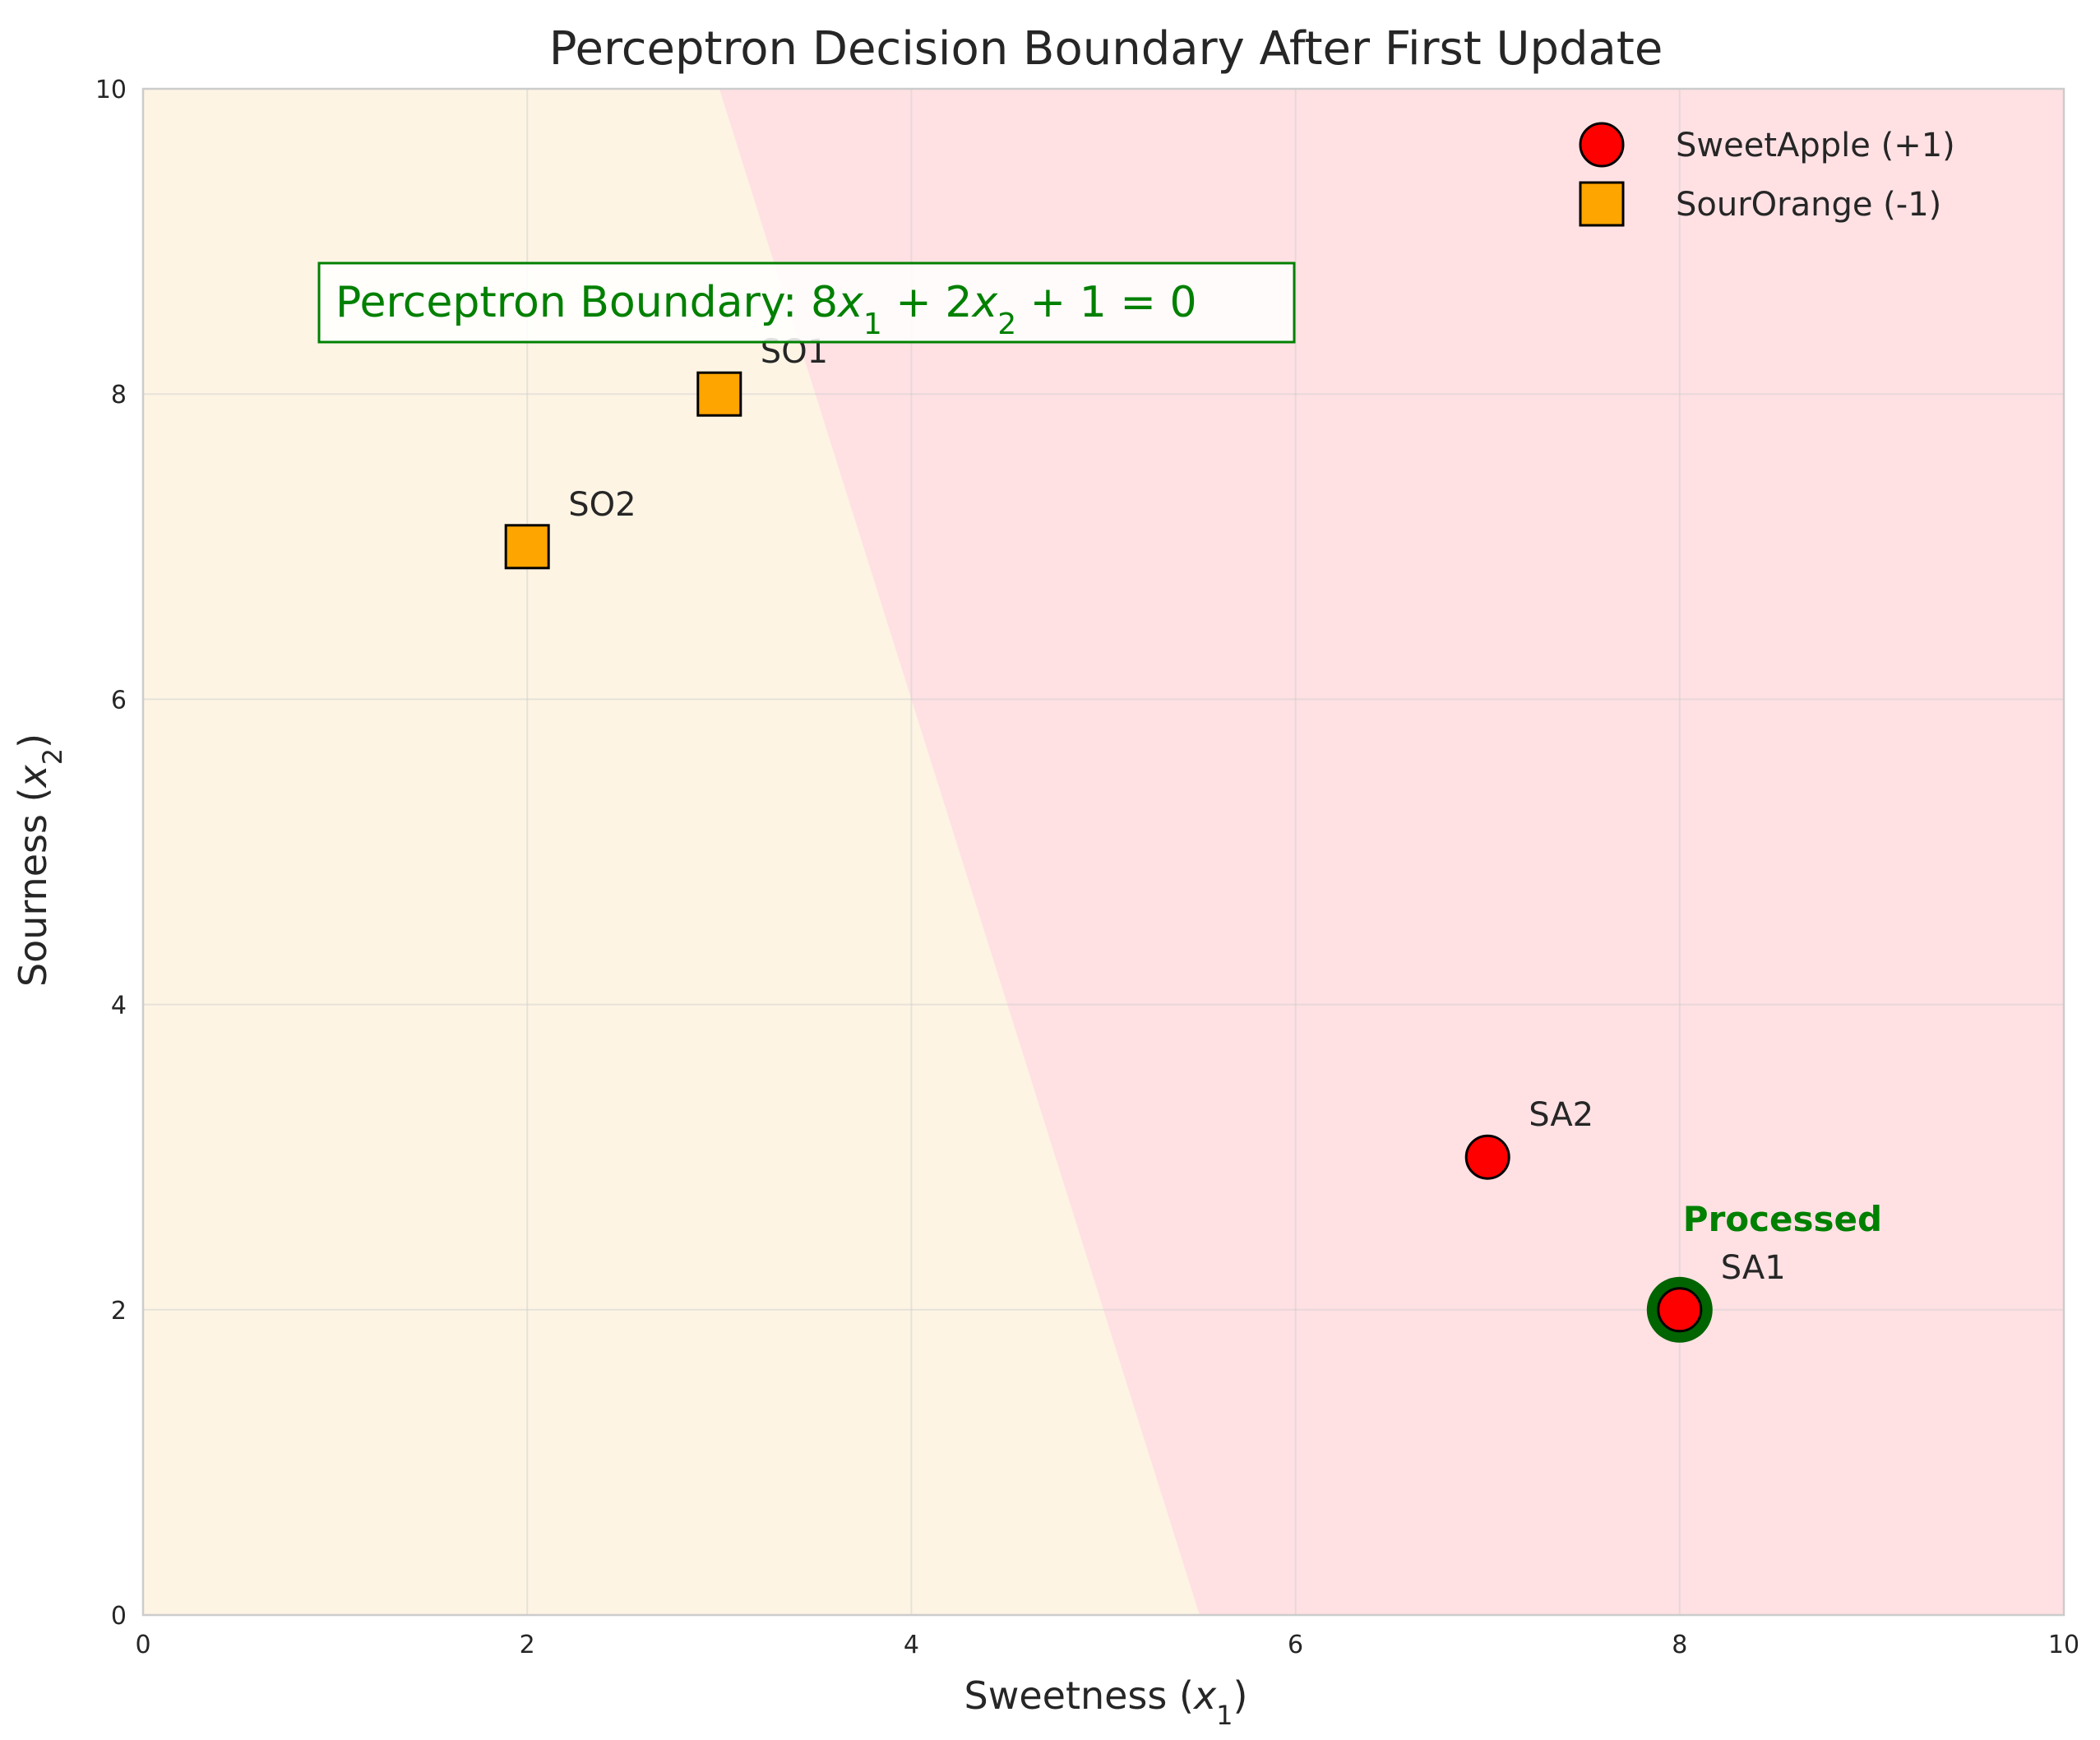 The height and width of the screenshot is (1740, 2100). What do you see at coordinates (1808, 205) in the screenshot?
I see `legend-label-sourorange: SourOrange (-1)` at bounding box center [1808, 205].